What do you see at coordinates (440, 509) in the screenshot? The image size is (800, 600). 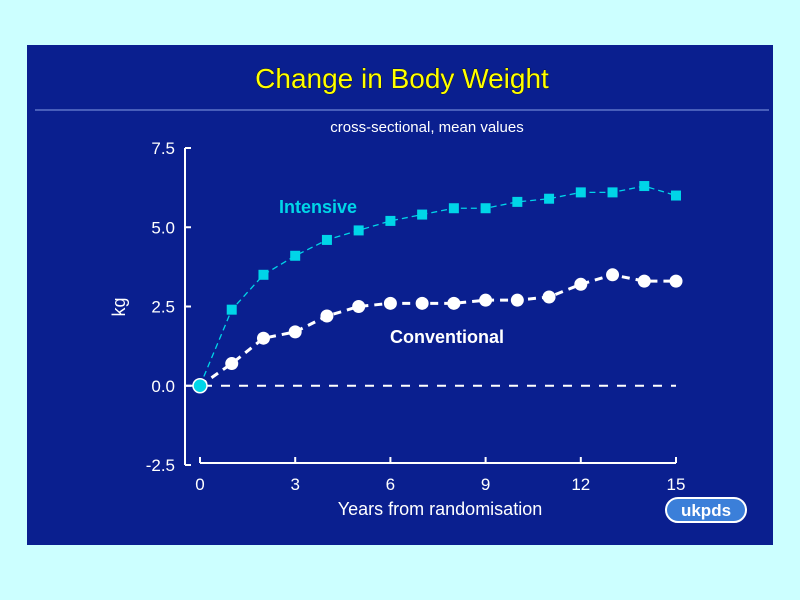 I see `x-axis-label: Years from randomisation` at bounding box center [440, 509].